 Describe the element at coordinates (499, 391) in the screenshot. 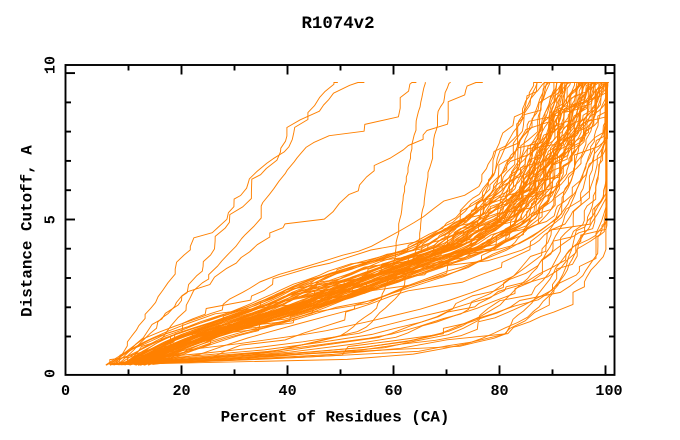

I see `svg-text: 80` at that location.